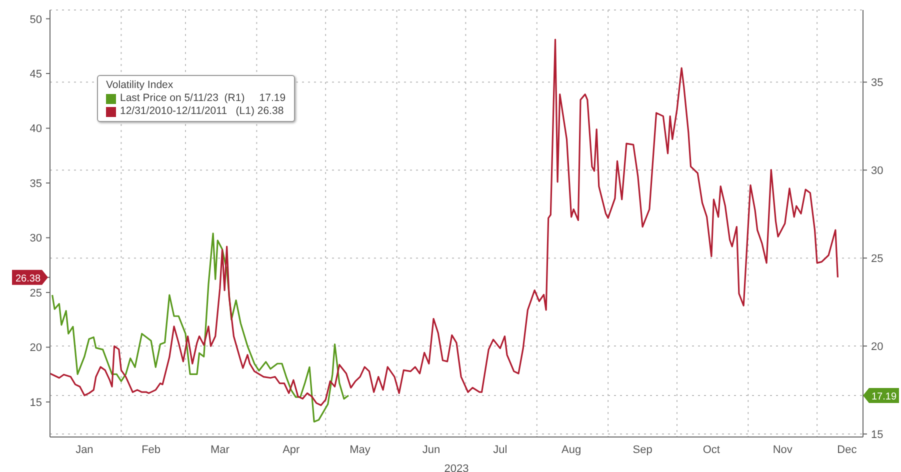 The image size is (901, 472). What do you see at coordinates (431, 450) in the screenshot?
I see `x-tick-label: Jun` at bounding box center [431, 450].